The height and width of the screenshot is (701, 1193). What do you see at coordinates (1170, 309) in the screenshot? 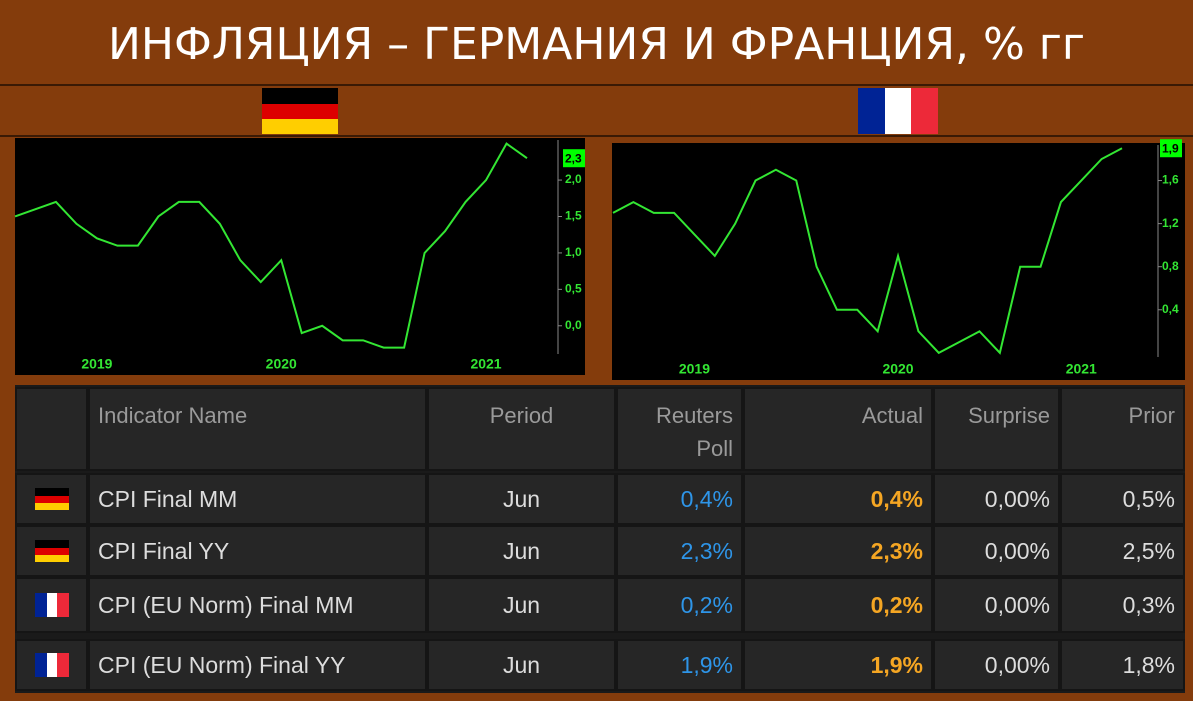
I see `y-tick-label: 0,4` at bounding box center [1170, 309].